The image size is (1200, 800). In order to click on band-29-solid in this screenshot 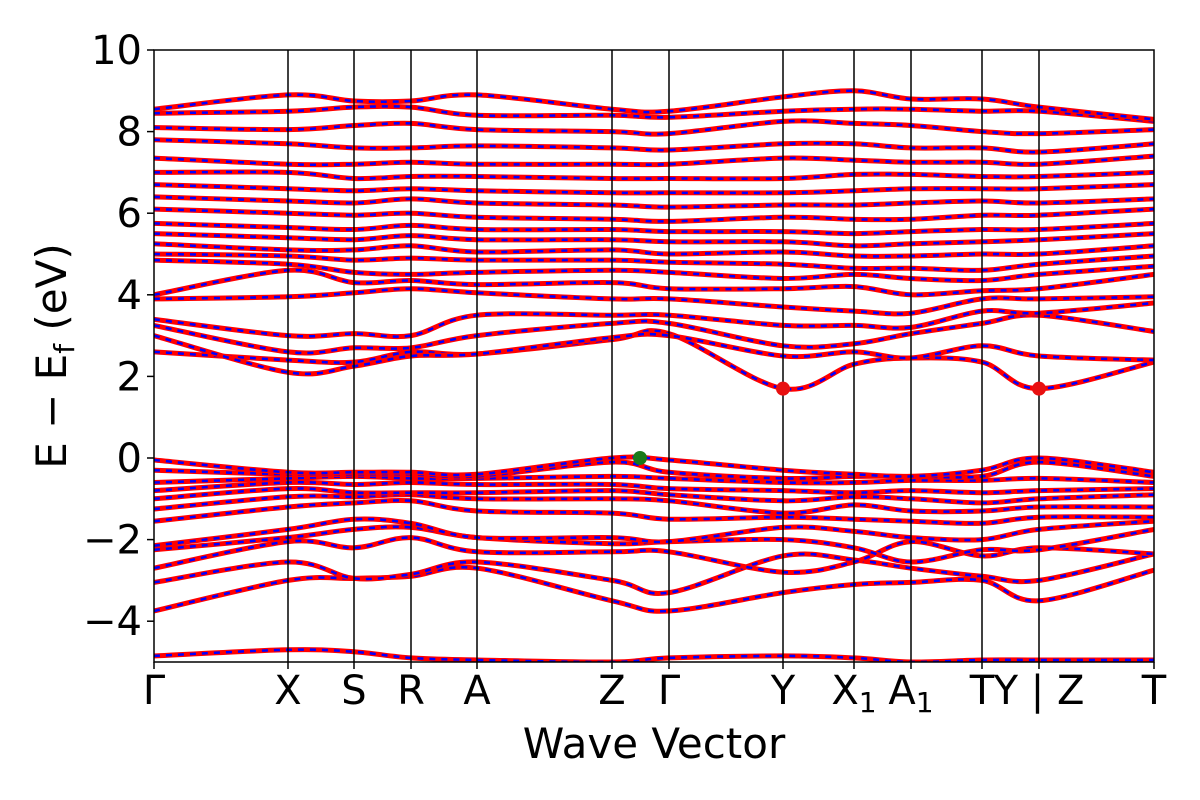, I will do `click(654, 146)`.